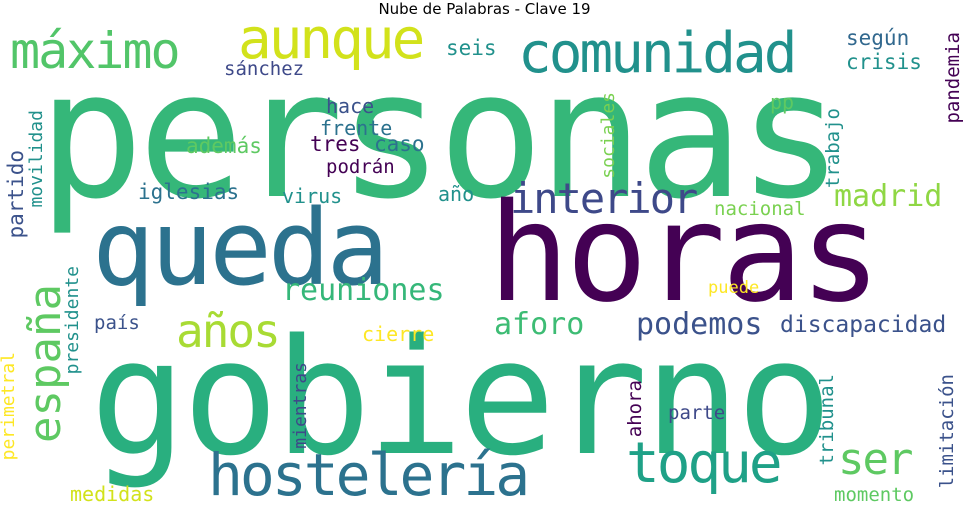 This screenshot has width=969, height=507. I want to click on chart-title: Nube de Palabras - Clave 19, so click(484, 9).